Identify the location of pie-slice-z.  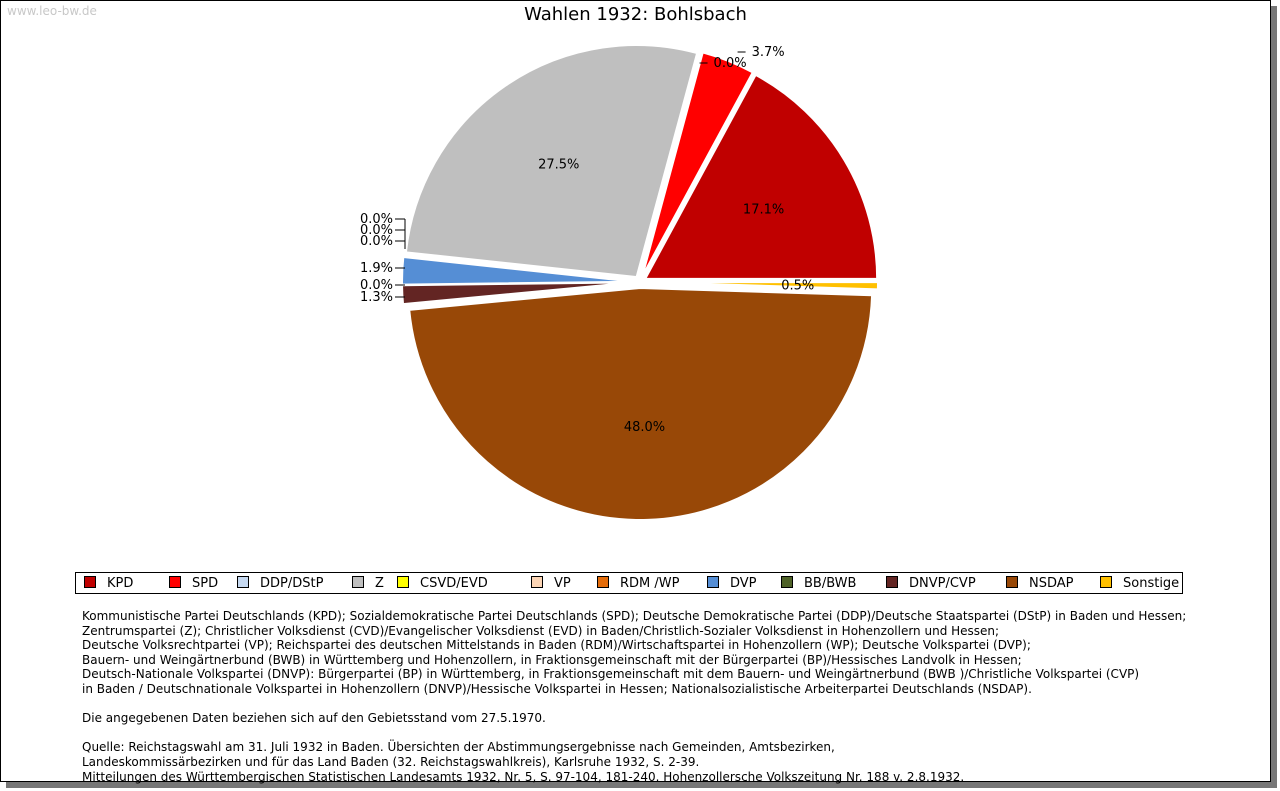
(551, 161).